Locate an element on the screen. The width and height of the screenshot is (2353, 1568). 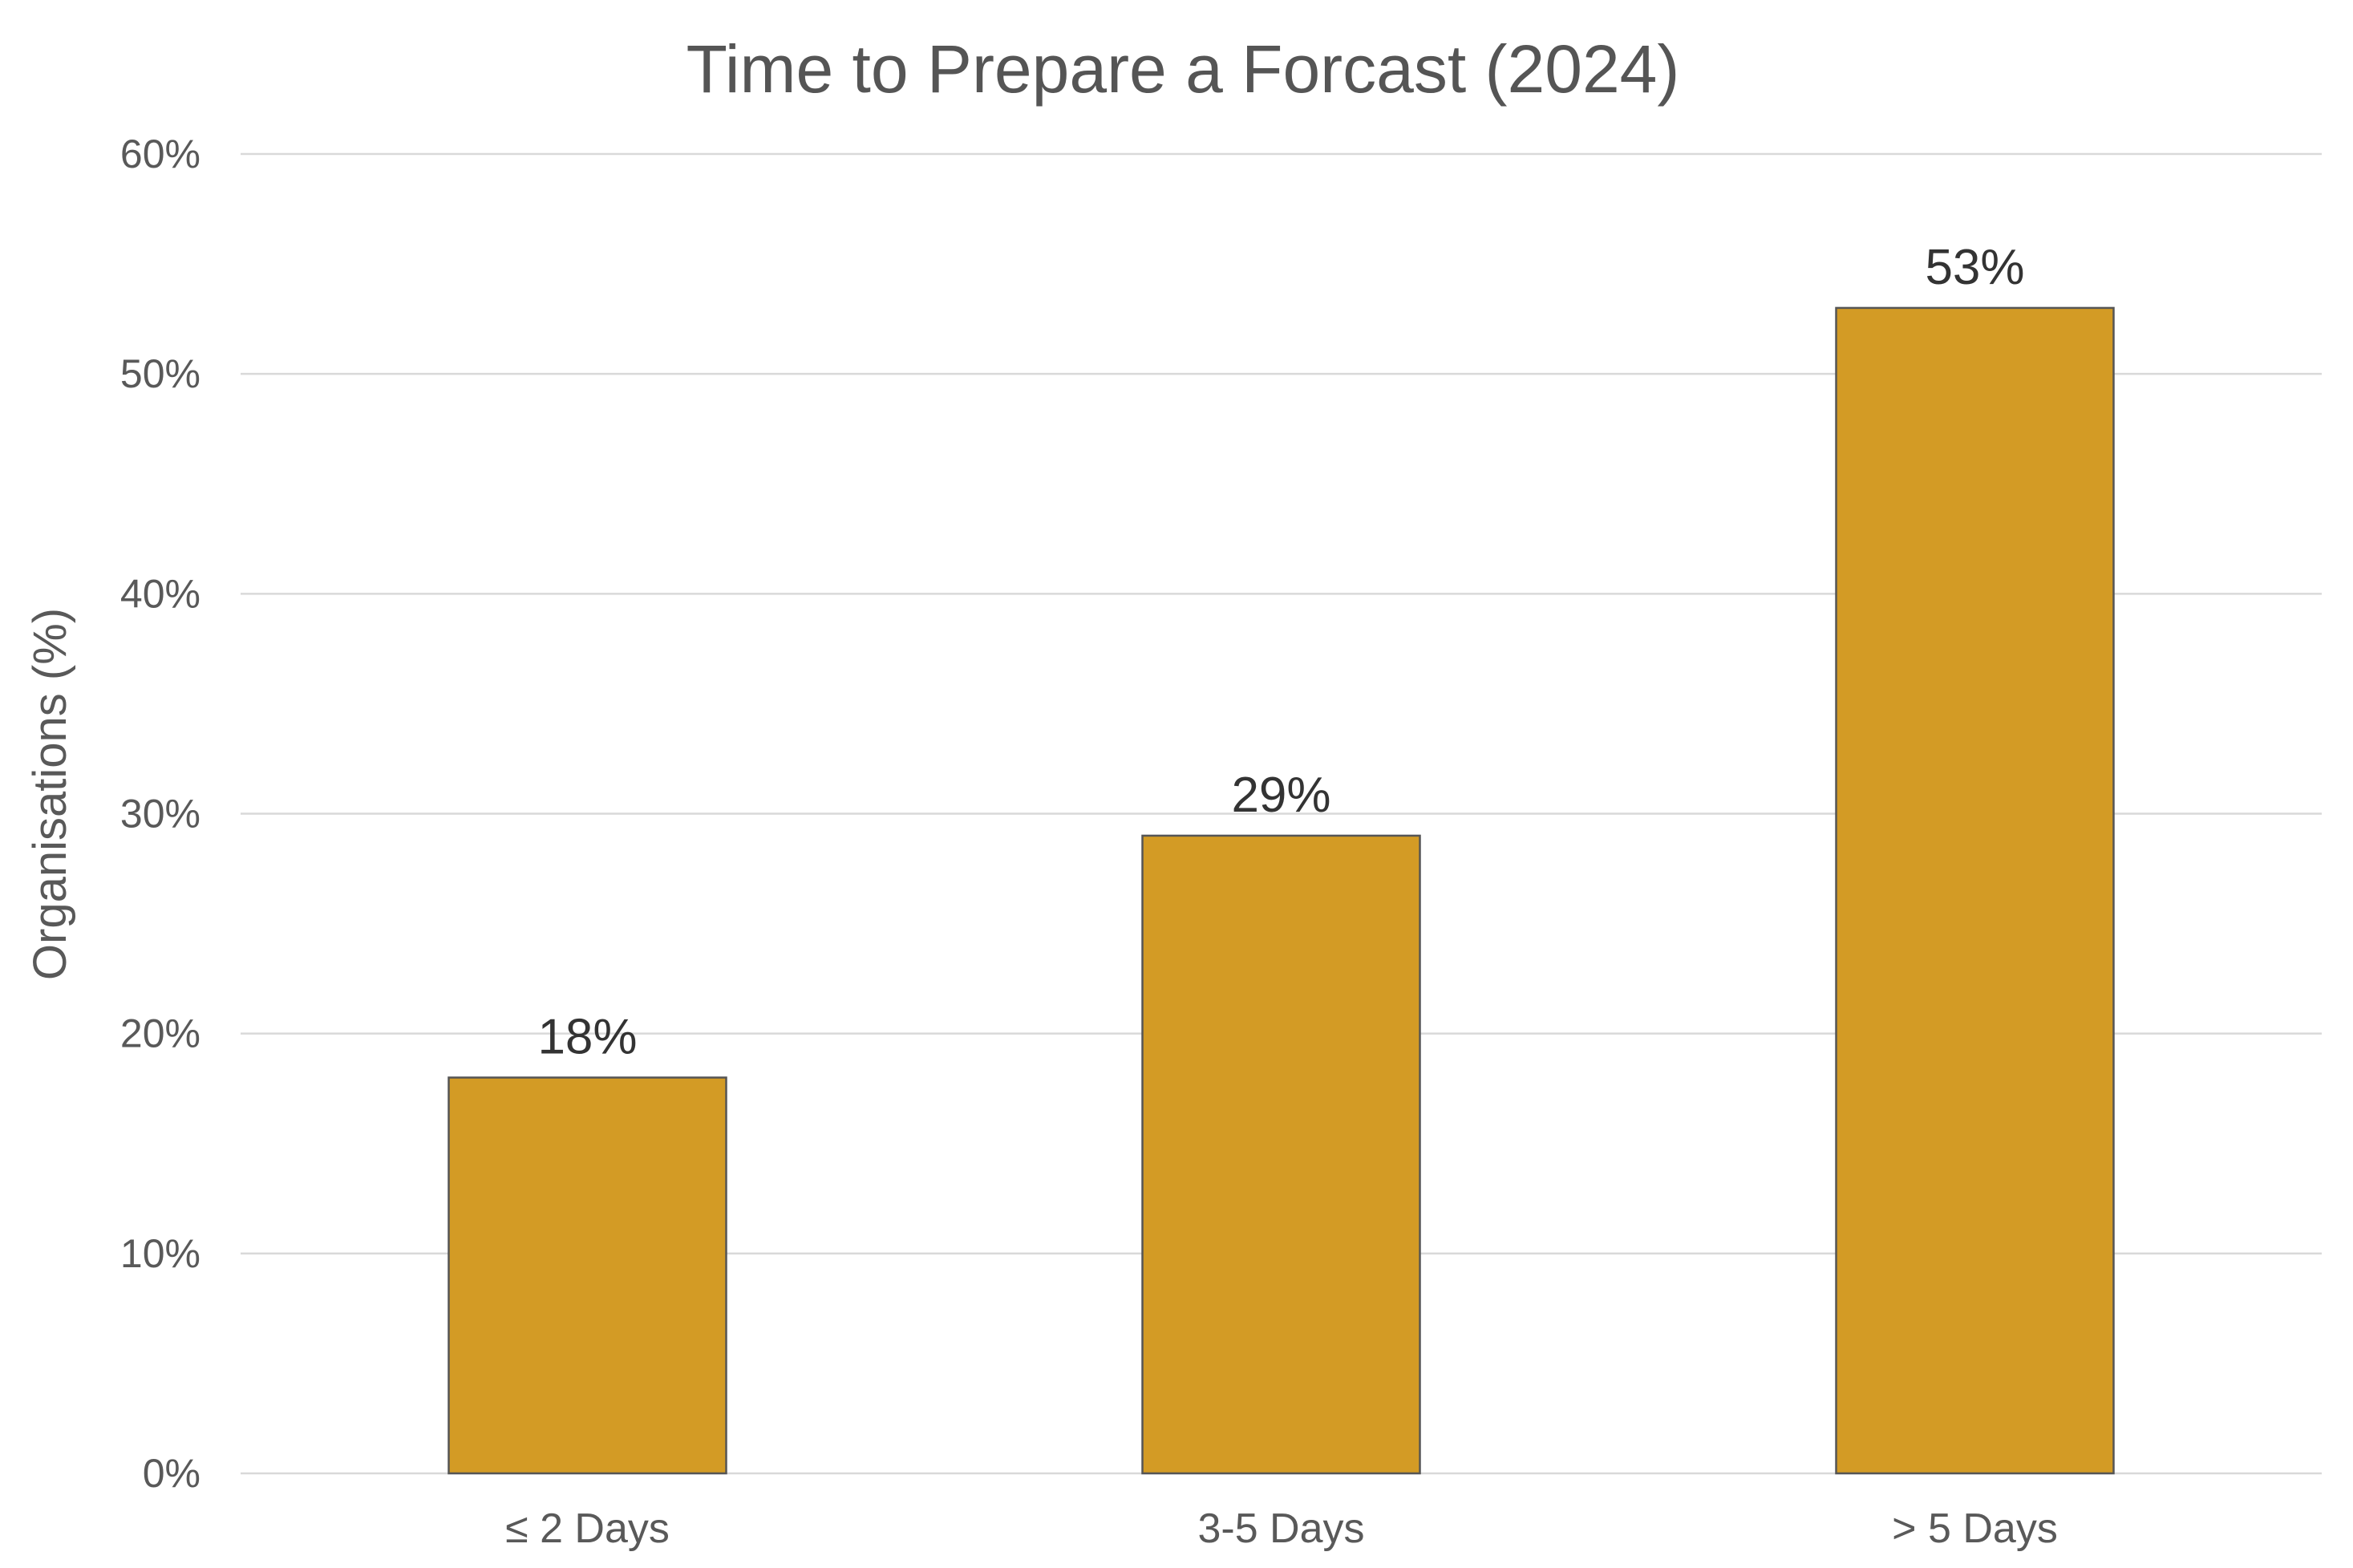
data-label: 29% is located at coordinates (1280, 795).